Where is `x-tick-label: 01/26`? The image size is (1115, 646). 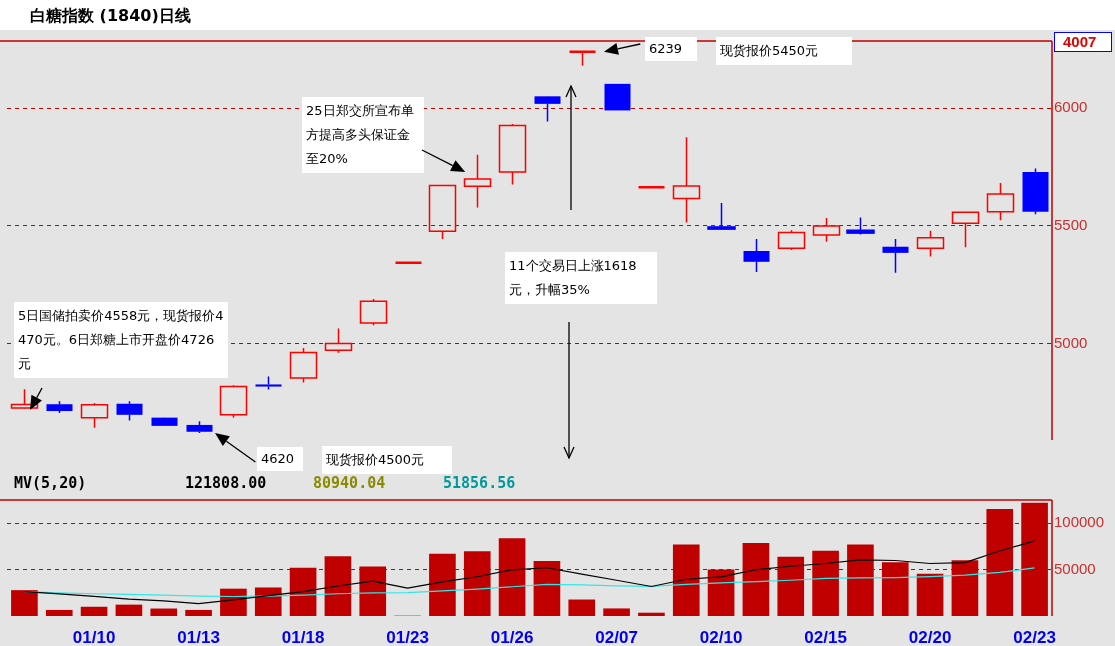 x-tick-label: 01/26 is located at coordinates (512, 636).